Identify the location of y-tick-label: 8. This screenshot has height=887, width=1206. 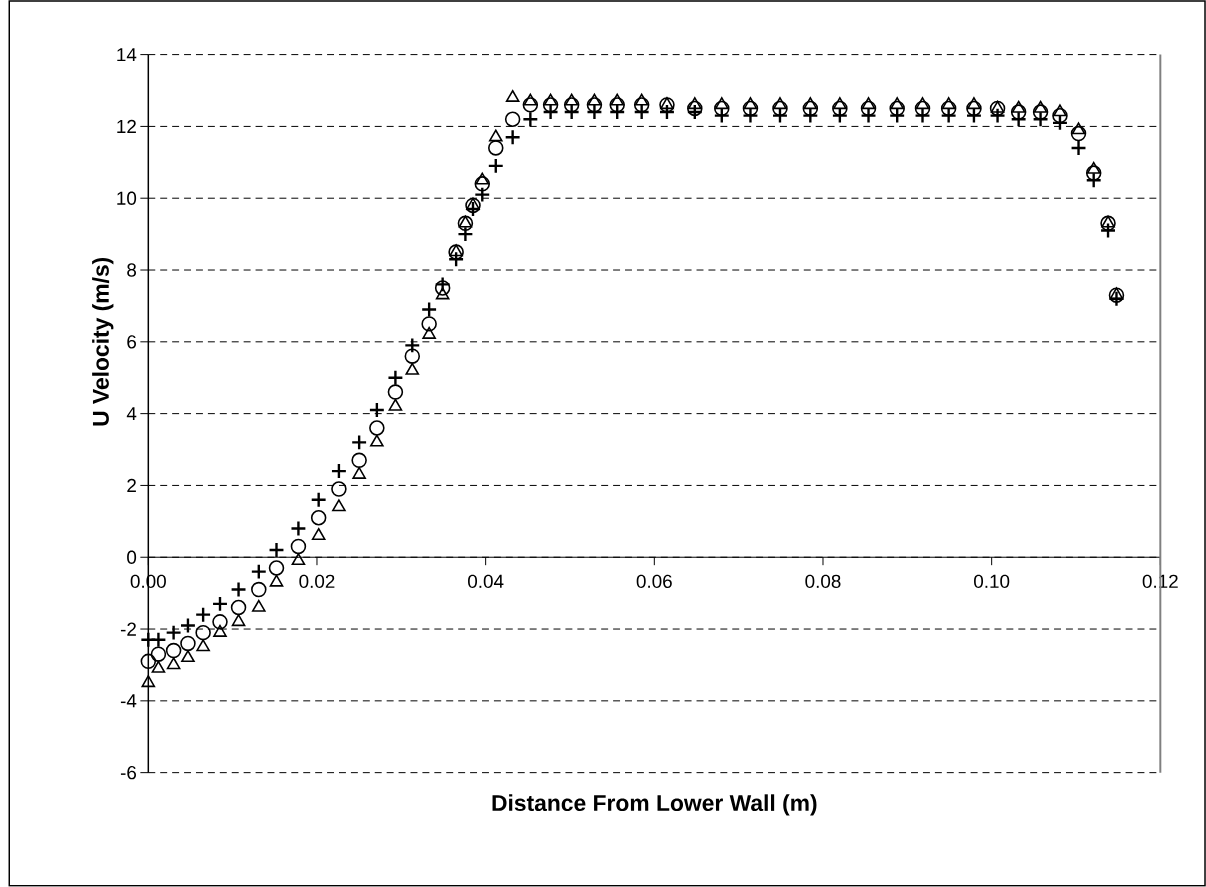
(132, 270).